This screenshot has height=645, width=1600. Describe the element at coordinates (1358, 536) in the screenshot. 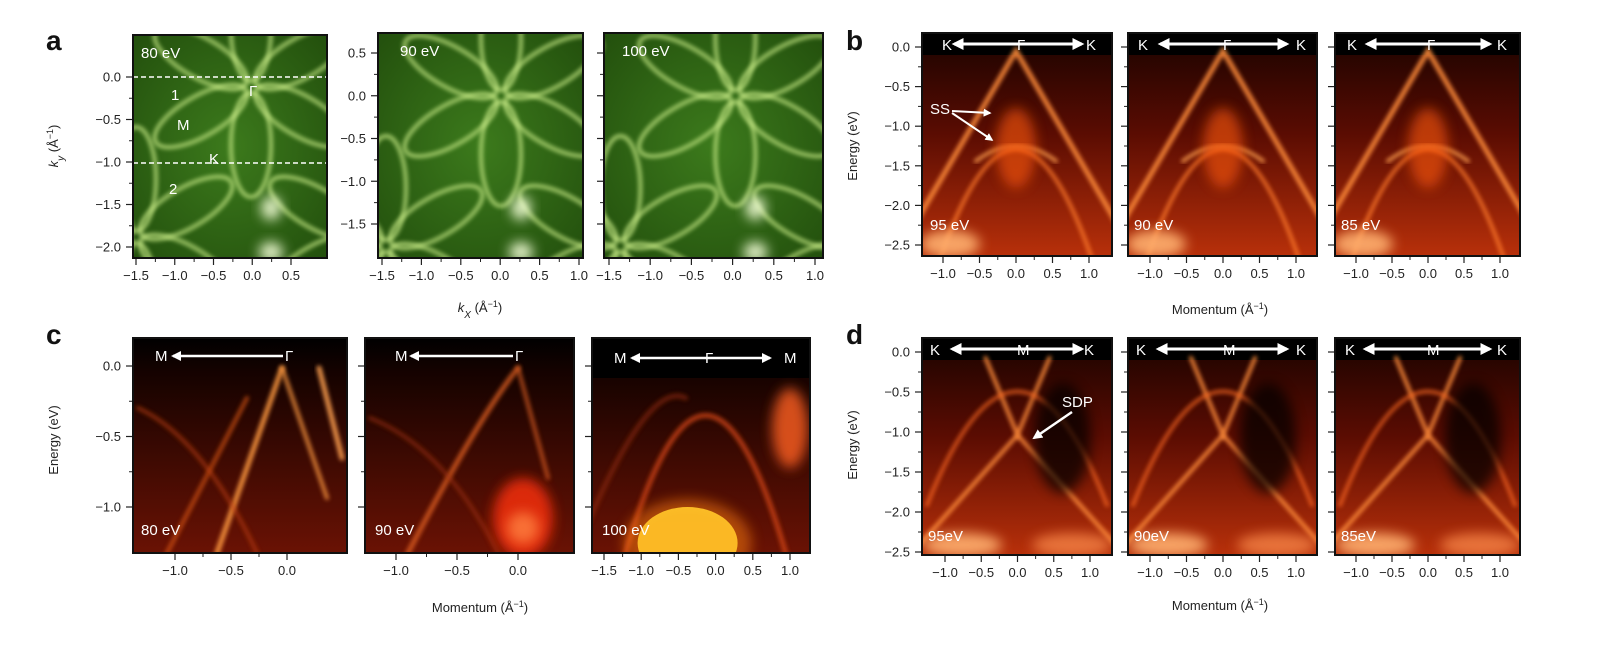

I see `annotation: 85eV` at that location.